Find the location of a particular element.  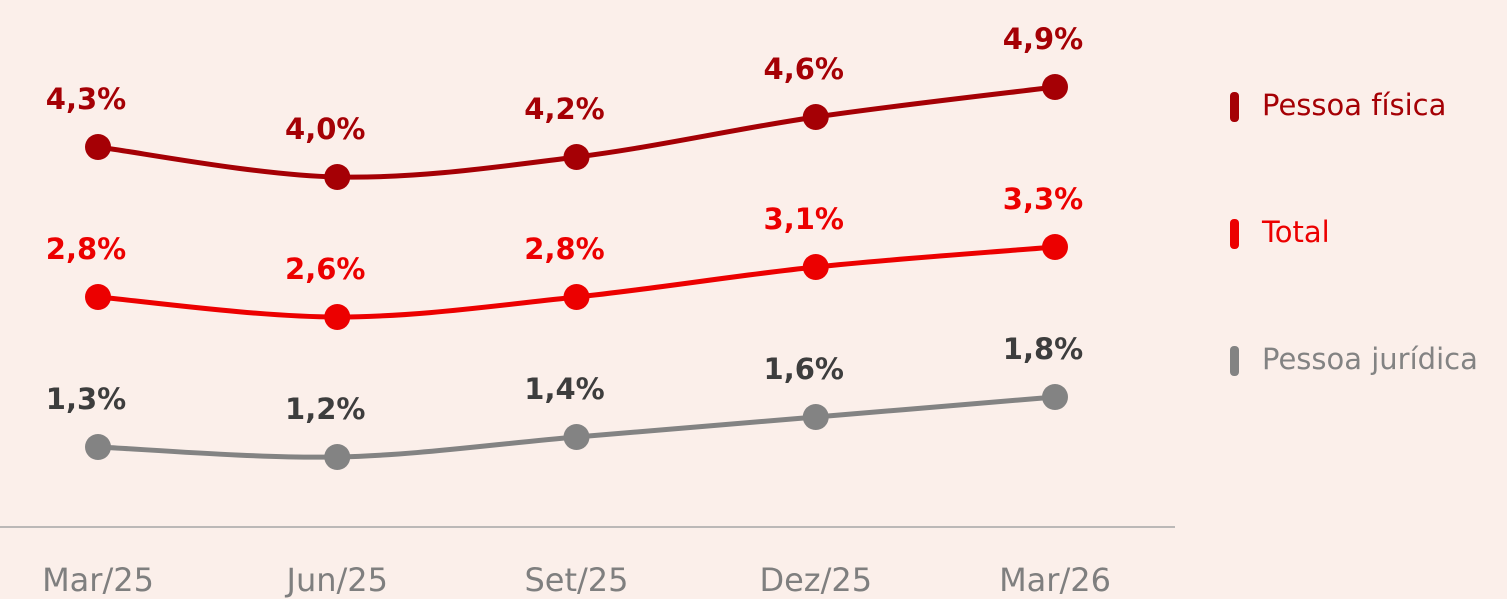

legend-label: Total is located at coordinates (1295, 232).